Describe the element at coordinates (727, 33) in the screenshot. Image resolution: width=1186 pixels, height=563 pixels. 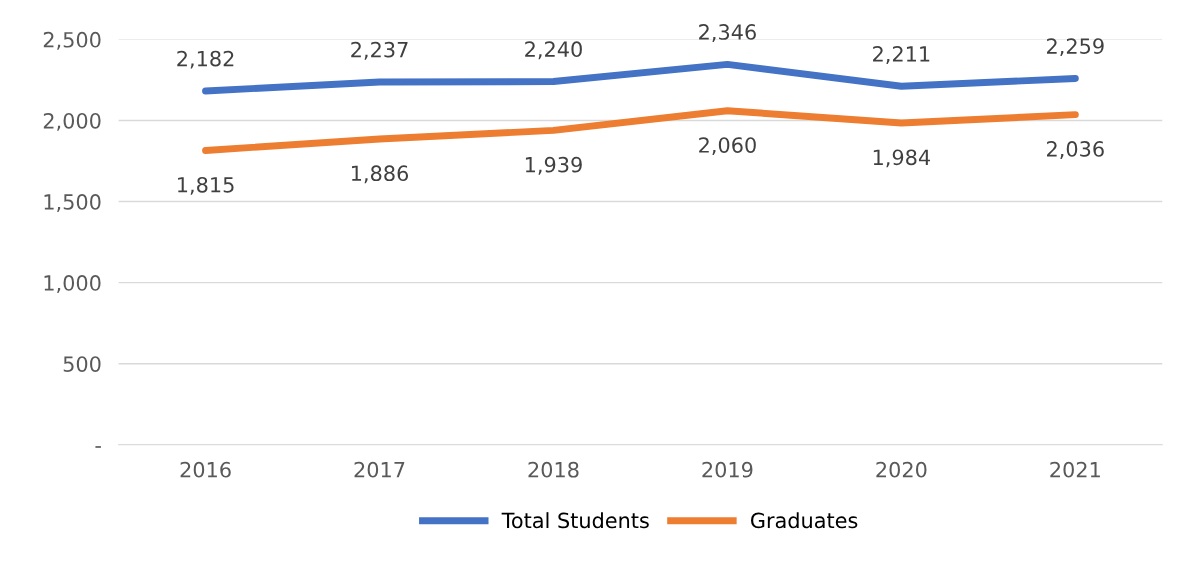
I see `data-label: 2,346` at that location.